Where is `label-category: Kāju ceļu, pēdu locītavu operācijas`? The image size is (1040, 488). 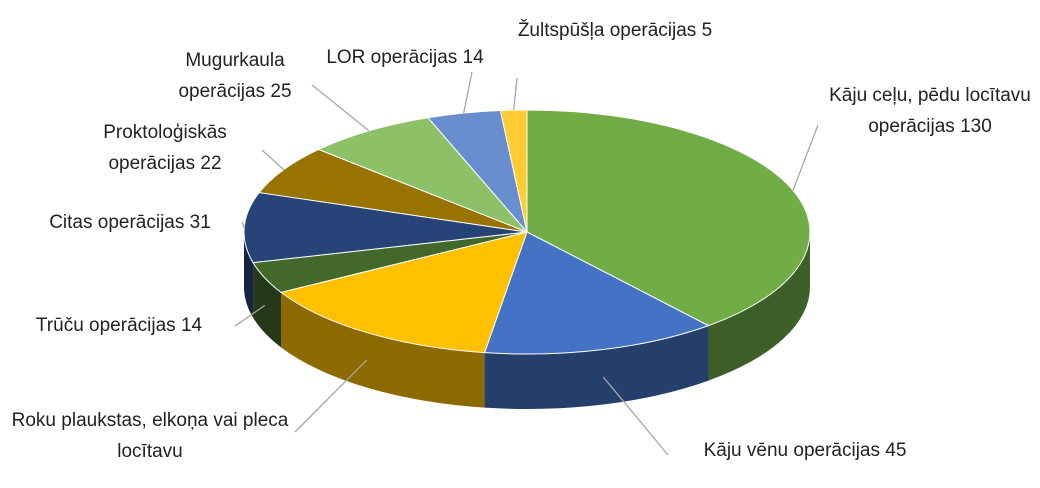
label-category: Kāju ceļu, pēdu locītavu operācijas is located at coordinates (930, 111).